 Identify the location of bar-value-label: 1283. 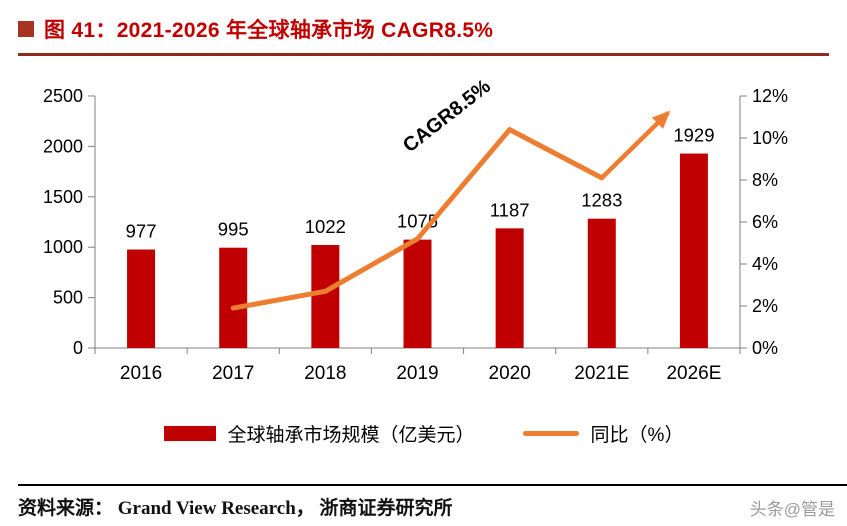
(601, 200).